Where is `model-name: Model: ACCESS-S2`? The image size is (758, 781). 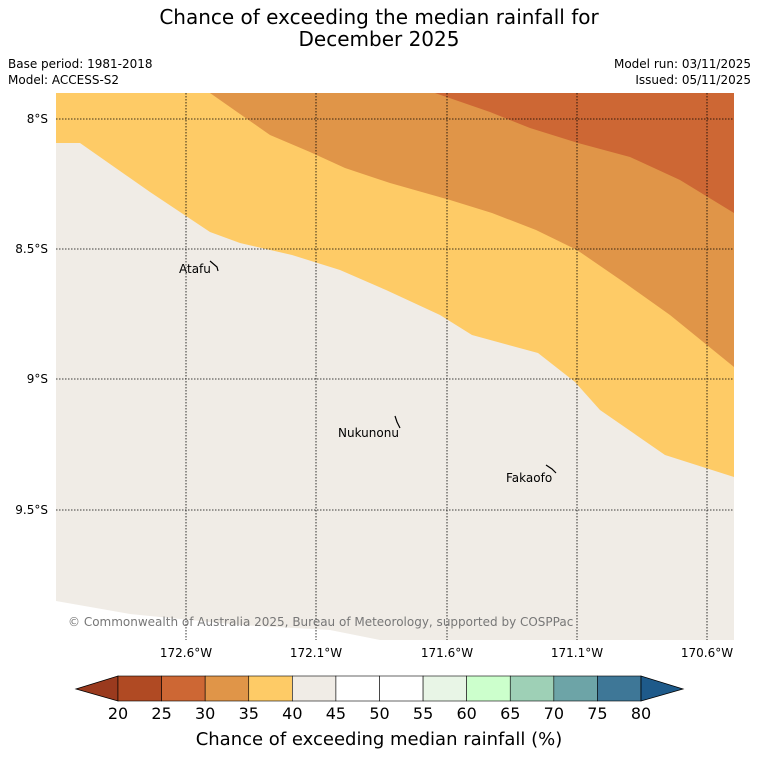 model-name: Model: ACCESS-S2 is located at coordinates (64, 80).